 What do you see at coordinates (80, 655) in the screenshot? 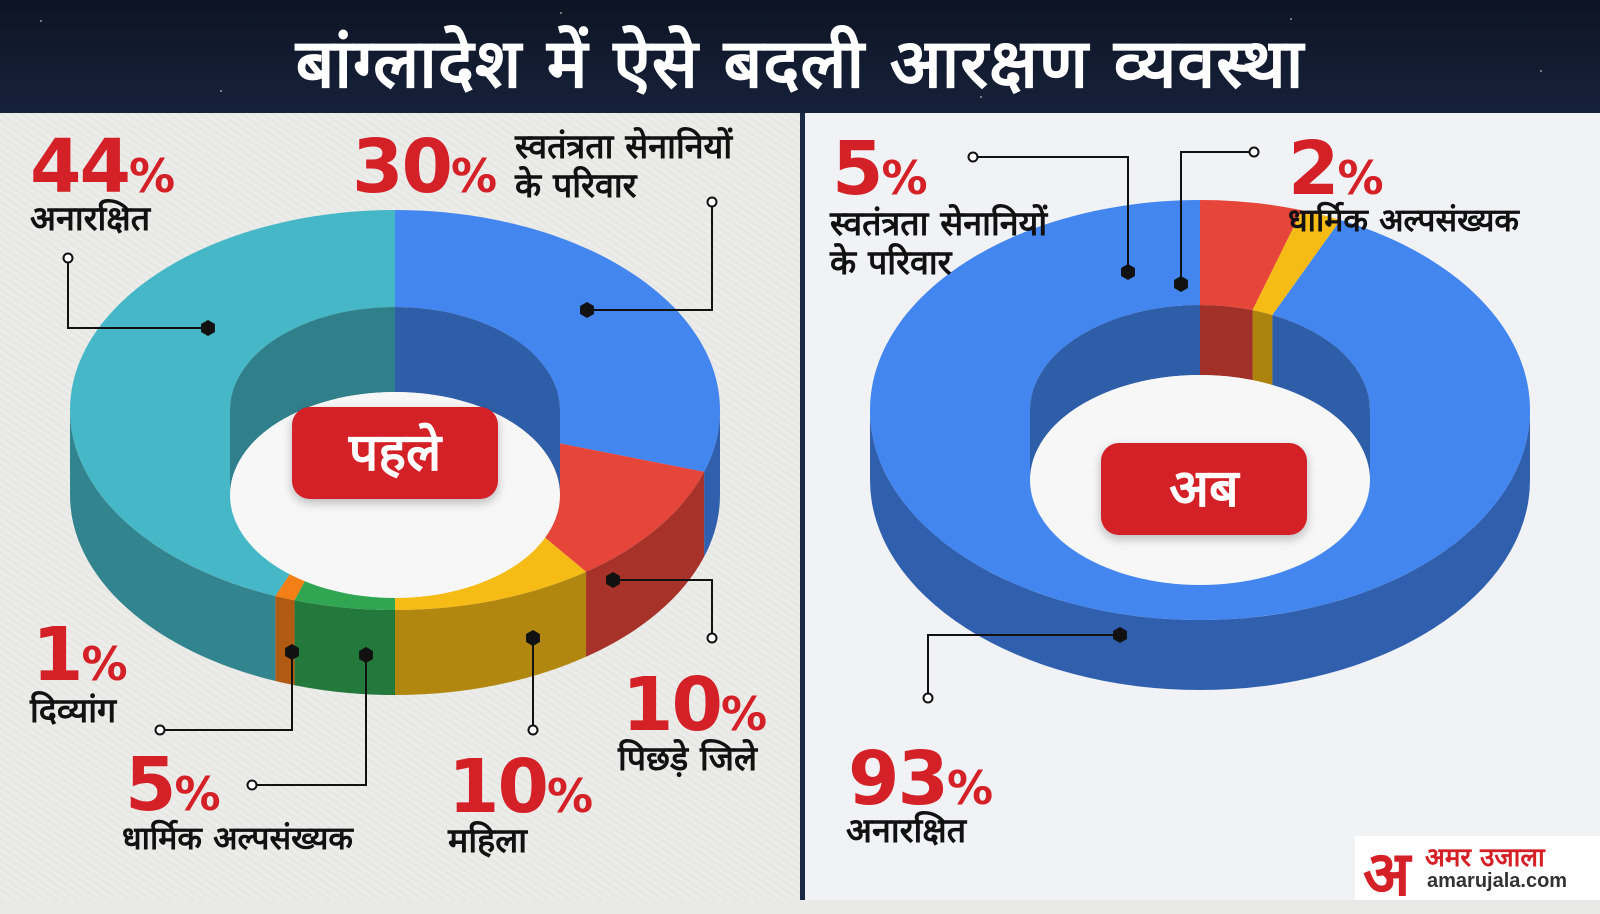
I see `disabled-before-pct: 1%` at bounding box center [80, 655].